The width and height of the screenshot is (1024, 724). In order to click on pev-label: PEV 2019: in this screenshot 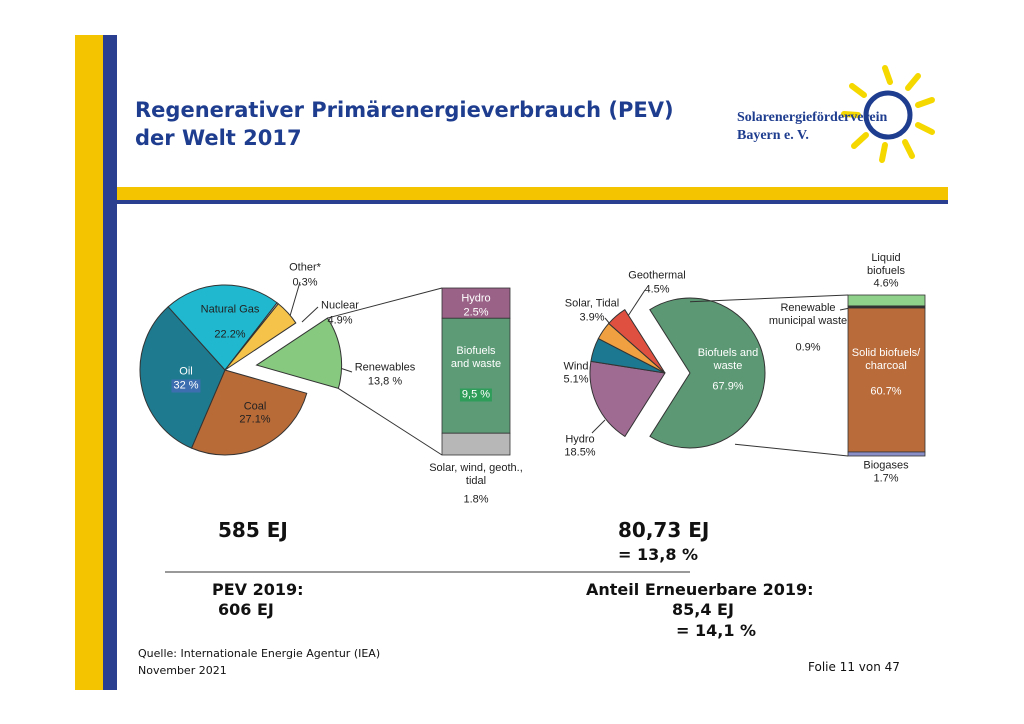, I will do `click(258, 589)`.